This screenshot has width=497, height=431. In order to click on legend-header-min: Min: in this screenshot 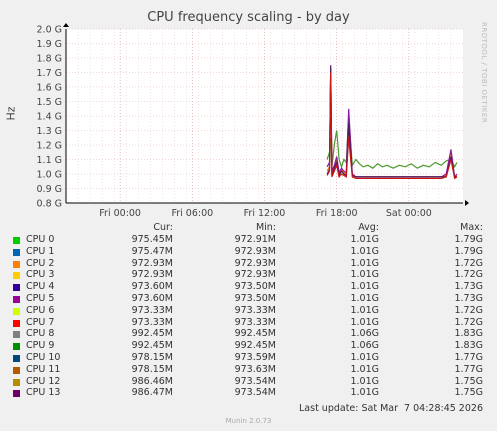, I will do `click(265, 227)`.